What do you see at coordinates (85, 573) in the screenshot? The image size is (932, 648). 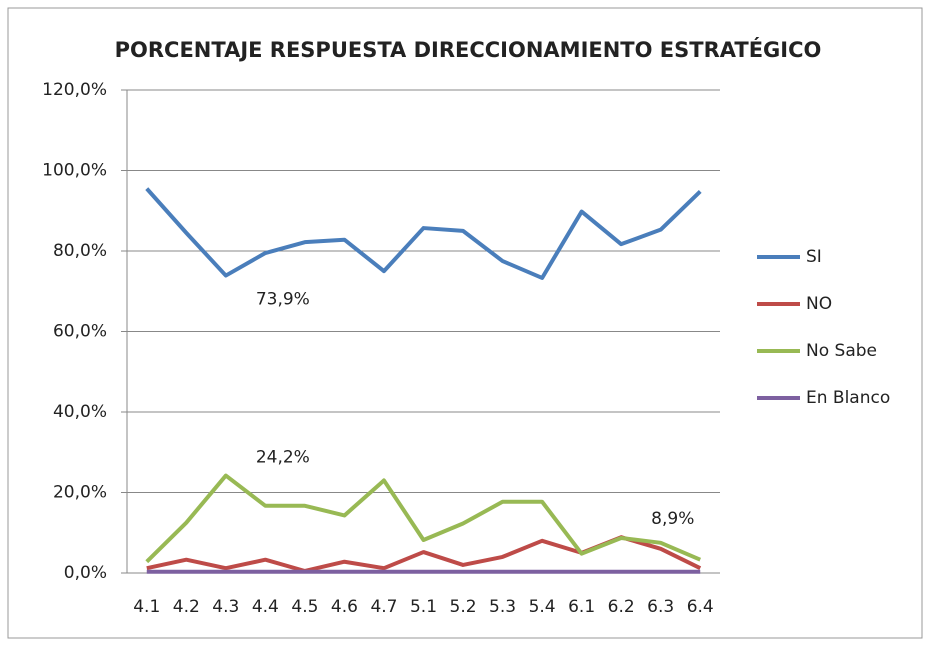 I see `y-tick-label: 0,0%` at bounding box center [85, 573].